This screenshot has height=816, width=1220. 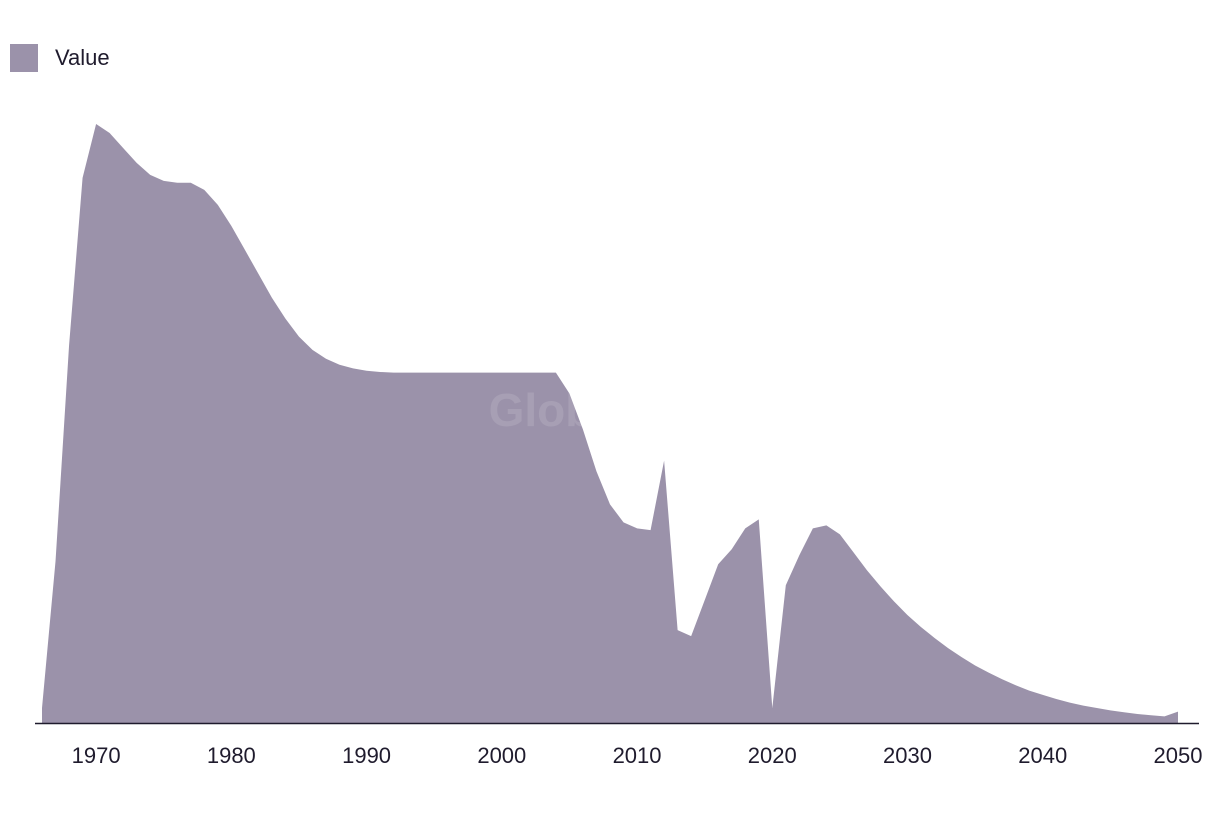 I want to click on x-tick-label: 2000, so click(x=501, y=755).